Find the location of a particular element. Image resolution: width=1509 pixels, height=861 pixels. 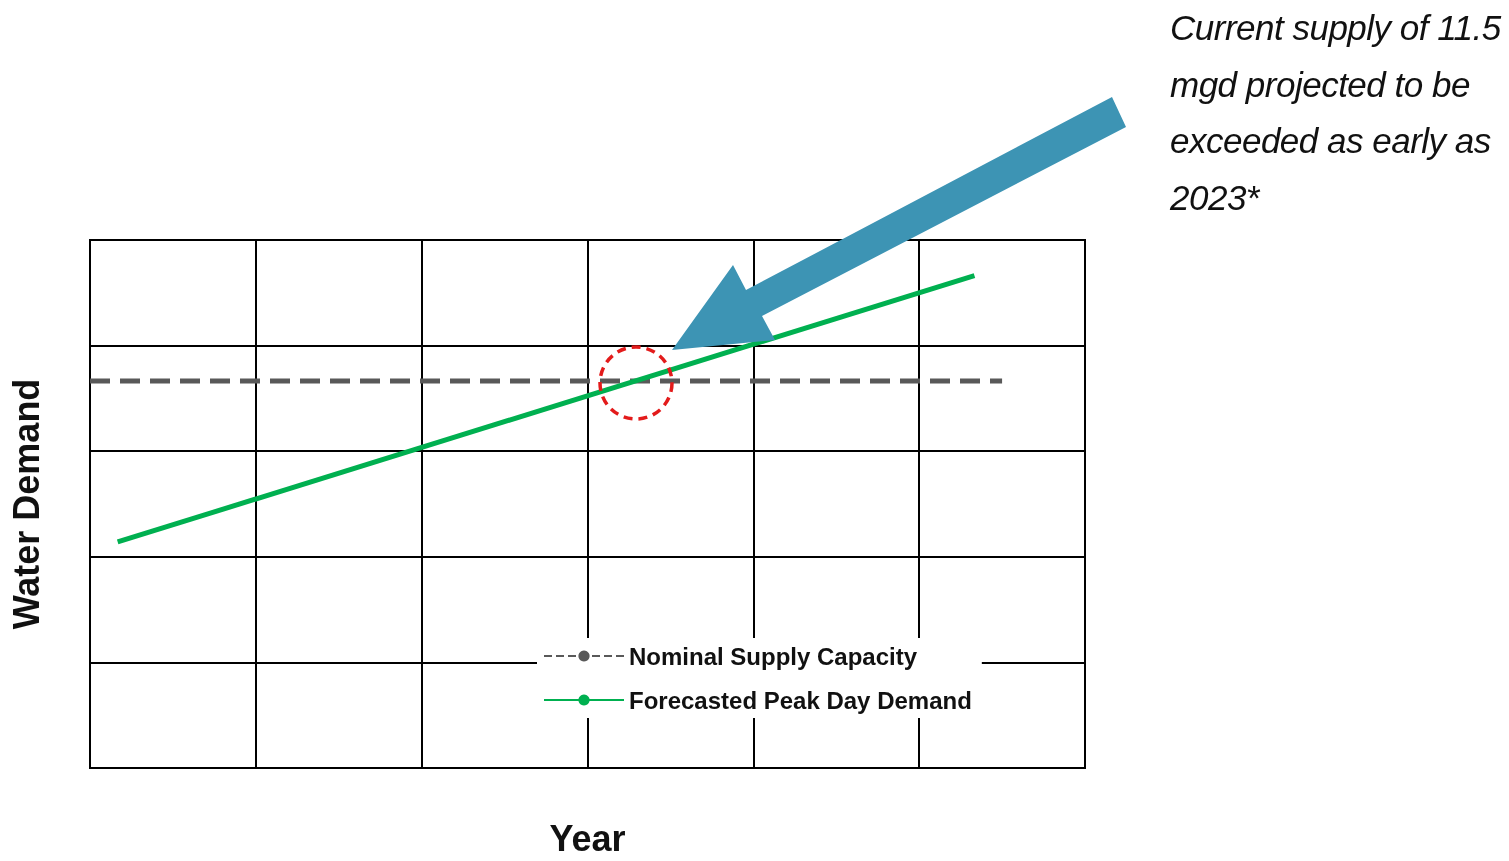

text: Current supply of 11.5 mgd projected to be exceeded as early as 2023* is located at coordinates (1336, 113).